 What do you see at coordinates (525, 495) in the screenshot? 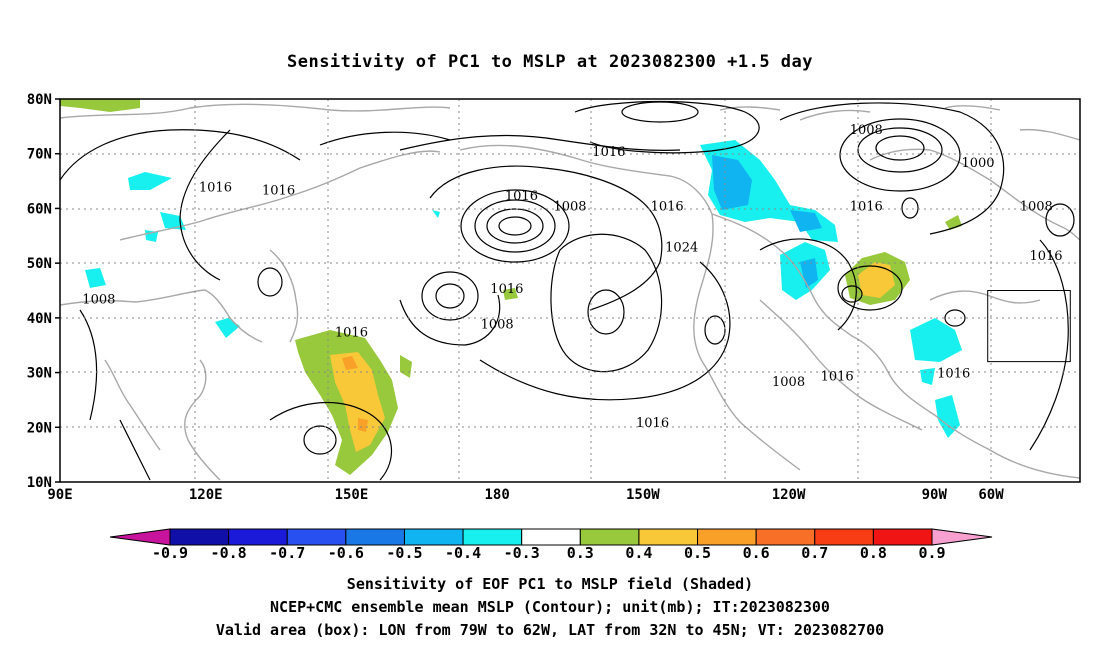
I see `longitude-labels: 90E 120E 150E 180 150W 120W 90W 60W` at bounding box center [525, 495].